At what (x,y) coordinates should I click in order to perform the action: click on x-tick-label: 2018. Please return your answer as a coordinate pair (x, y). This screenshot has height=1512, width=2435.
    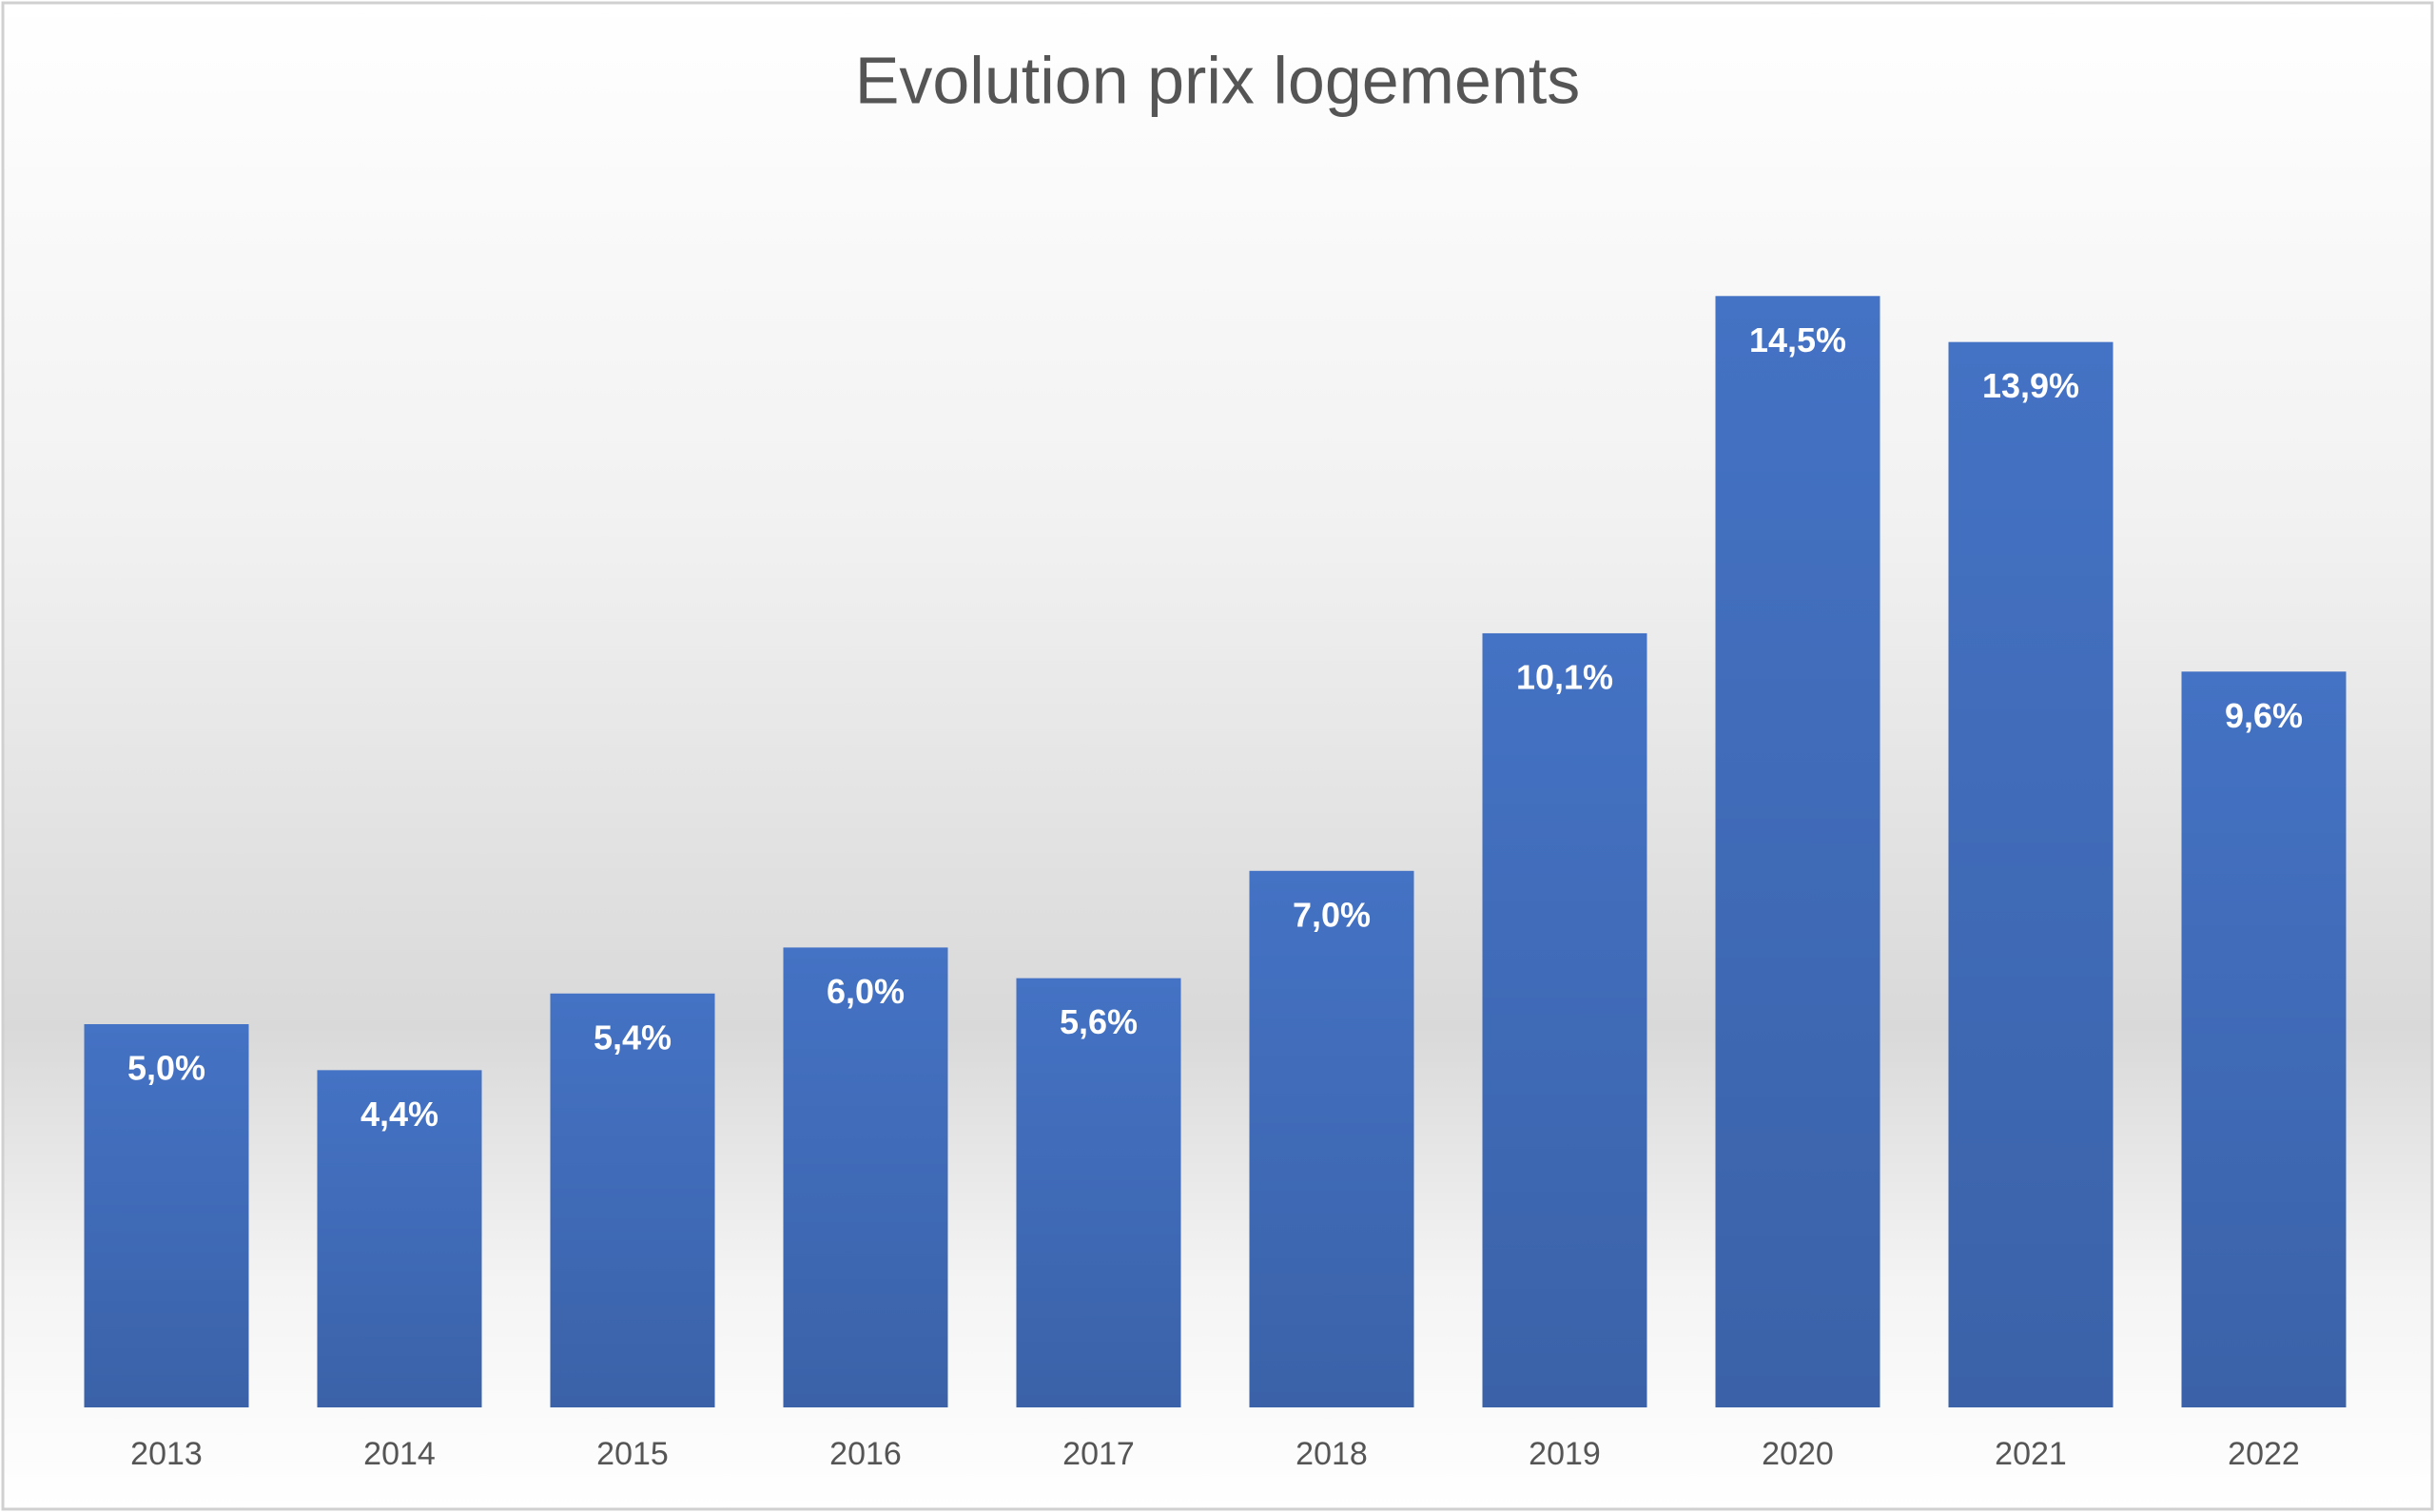
    Looking at the image, I should click on (1332, 1454).